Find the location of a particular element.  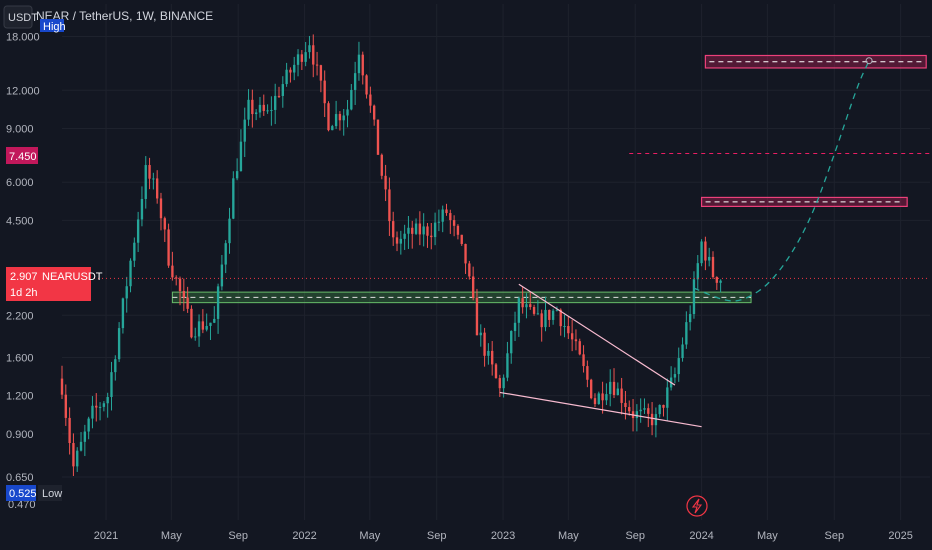

lightning-event-icon is located at coordinates (697, 506).